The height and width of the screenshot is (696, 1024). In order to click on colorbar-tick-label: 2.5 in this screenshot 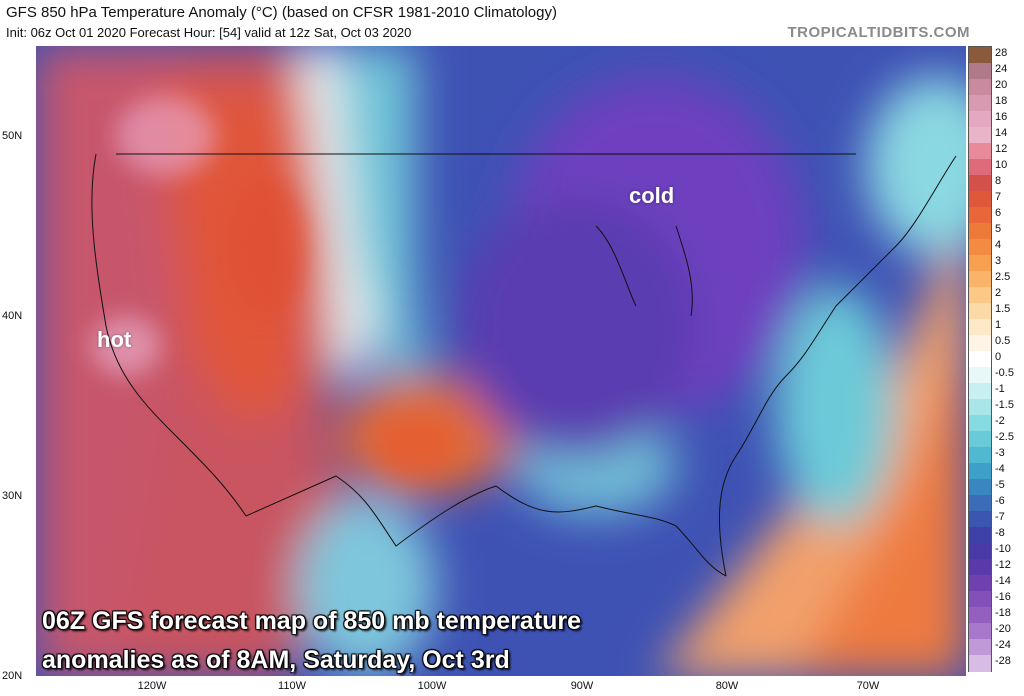, I will do `click(1003, 277)`.